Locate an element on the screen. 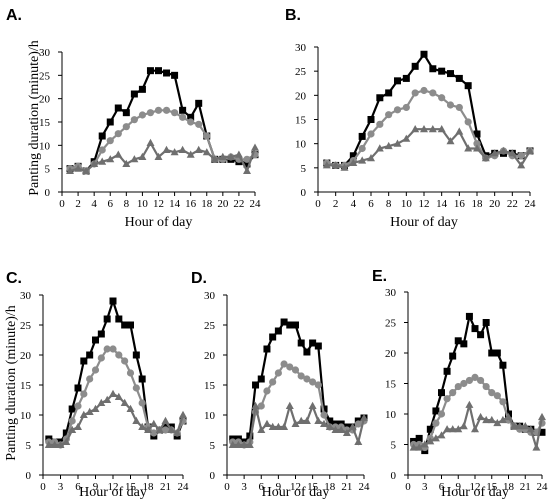 The image size is (550, 501). y-tick-label: 10 is located at coordinates (210, 416).